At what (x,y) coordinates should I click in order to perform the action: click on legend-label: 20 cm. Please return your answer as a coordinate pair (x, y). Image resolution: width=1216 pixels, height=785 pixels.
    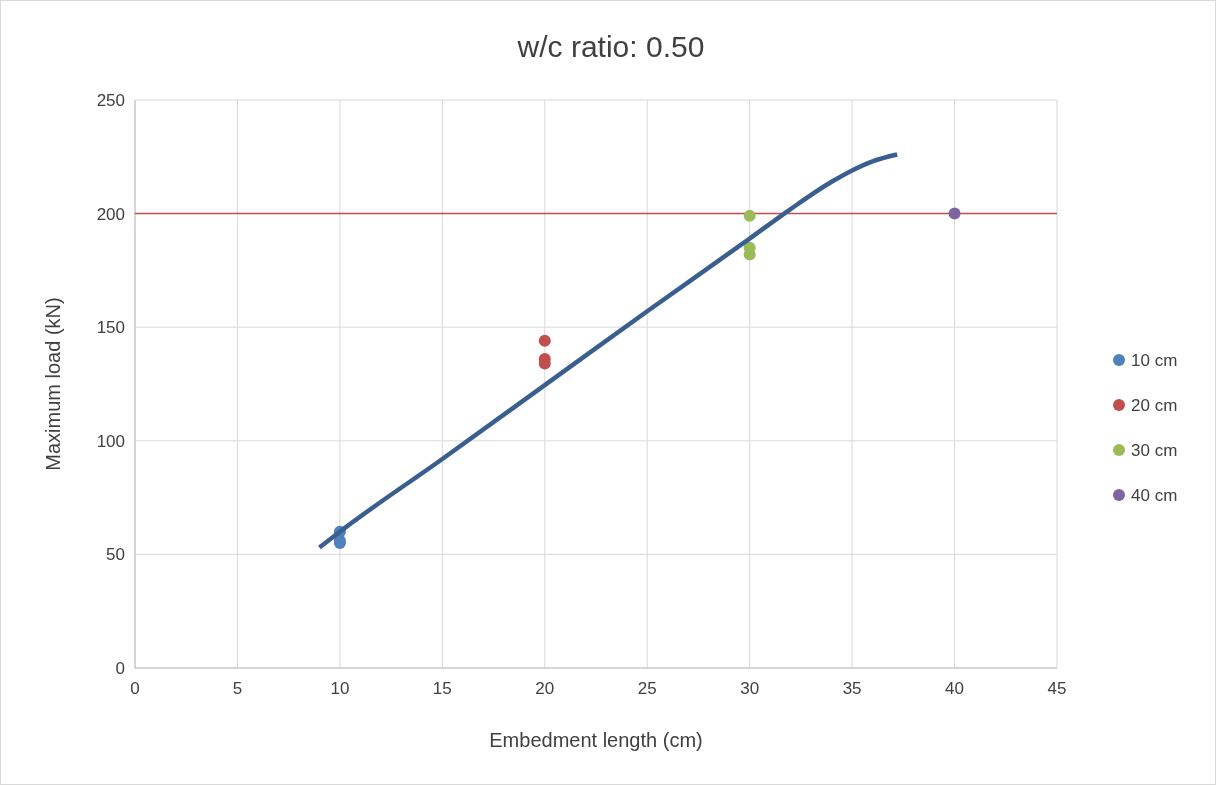
    Looking at the image, I should click on (1154, 405).